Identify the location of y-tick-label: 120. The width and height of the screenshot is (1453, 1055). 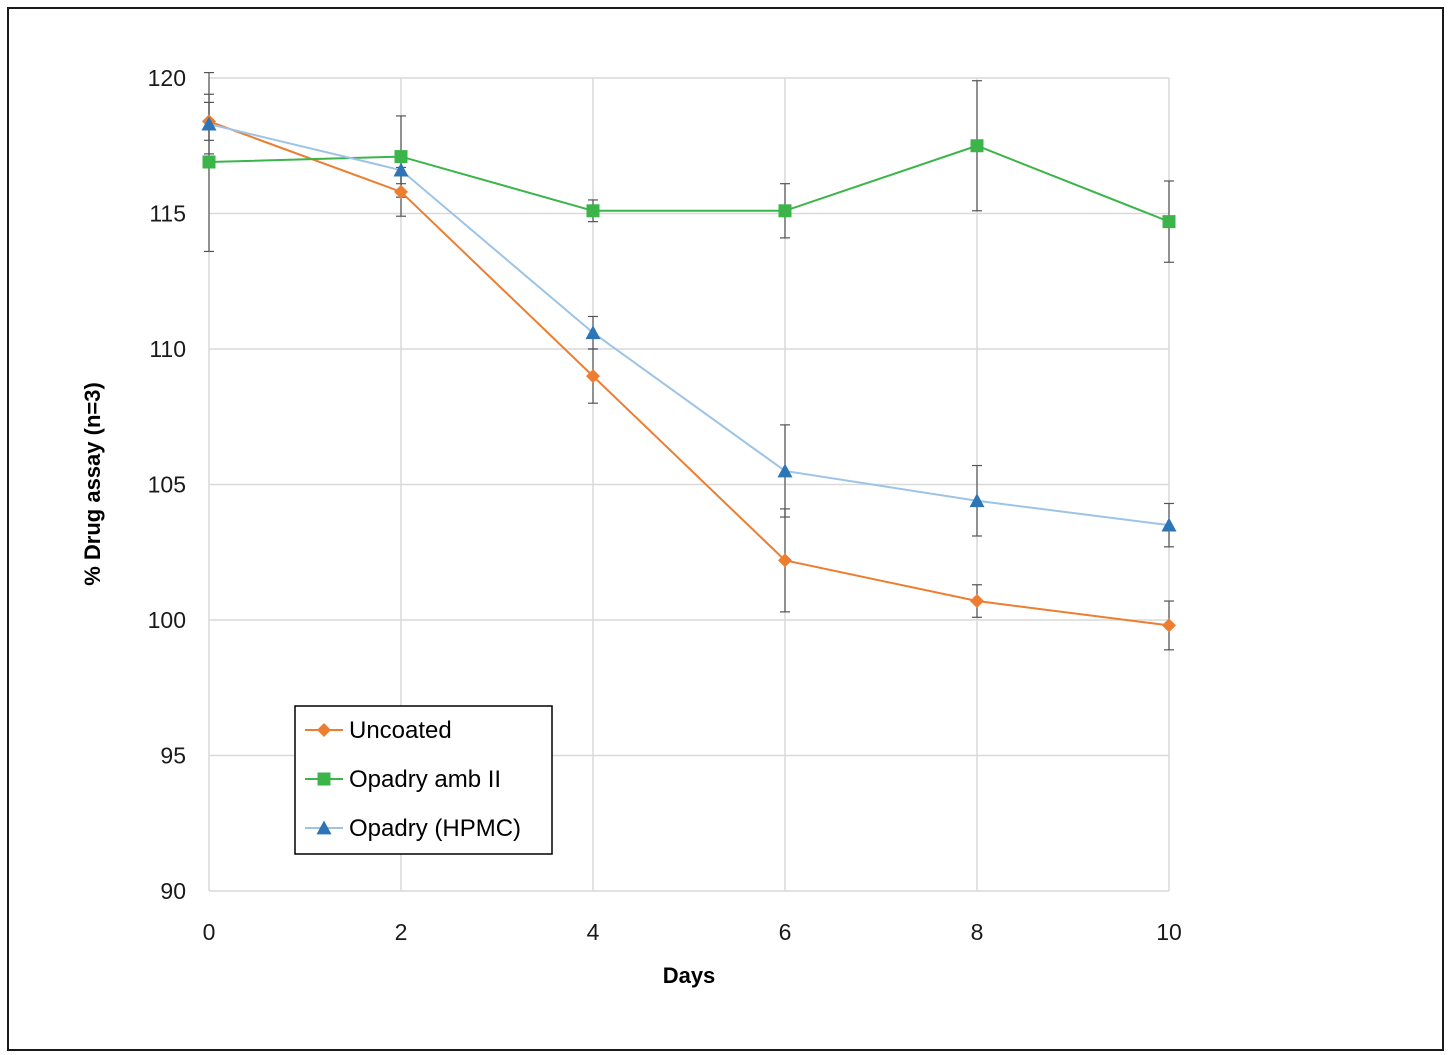
(167, 78).